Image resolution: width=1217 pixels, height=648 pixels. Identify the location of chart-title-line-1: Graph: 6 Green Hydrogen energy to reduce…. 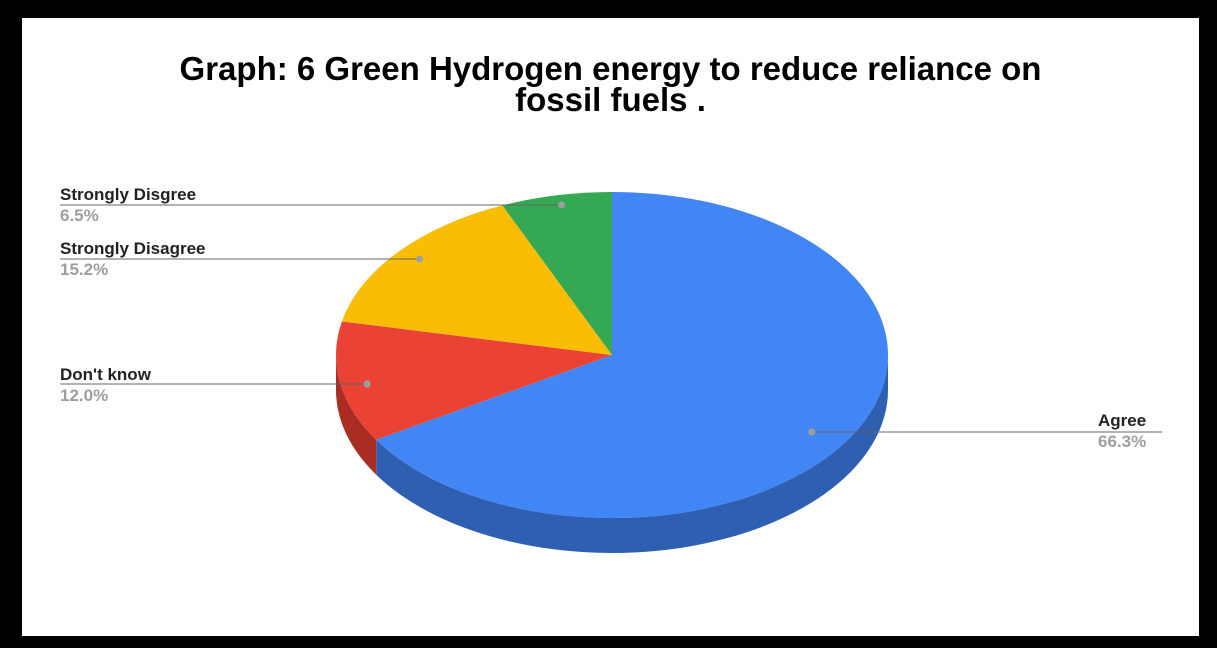
(610, 68).